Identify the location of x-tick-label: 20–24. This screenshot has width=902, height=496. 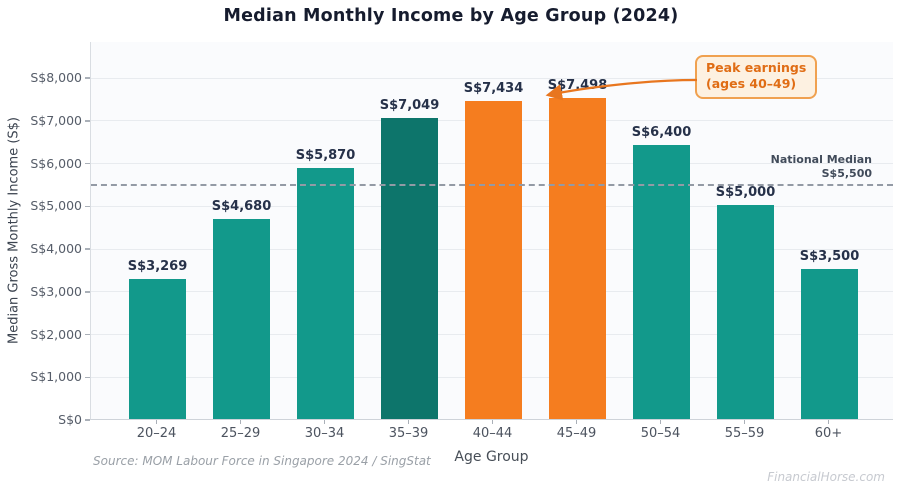
(156, 433).